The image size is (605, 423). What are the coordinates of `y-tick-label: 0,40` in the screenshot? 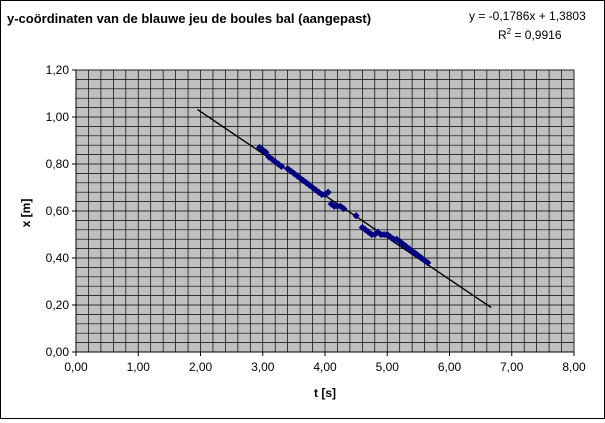 It's located at (58, 258).